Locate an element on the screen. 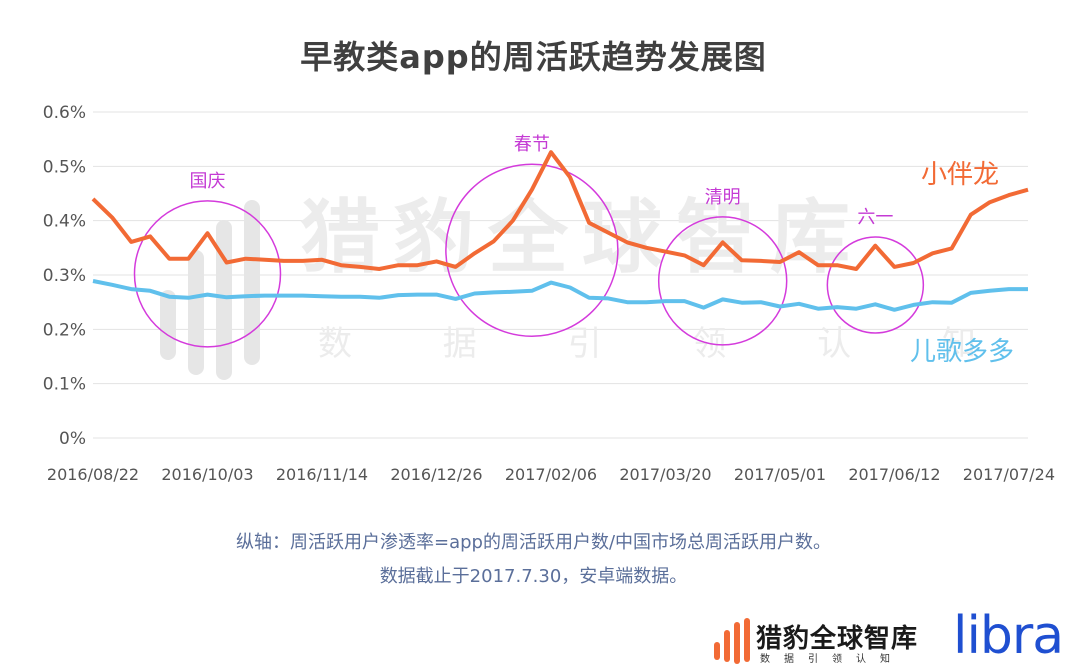  x-tick-label: 2017/02/06 is located at coordinates (551, 474).